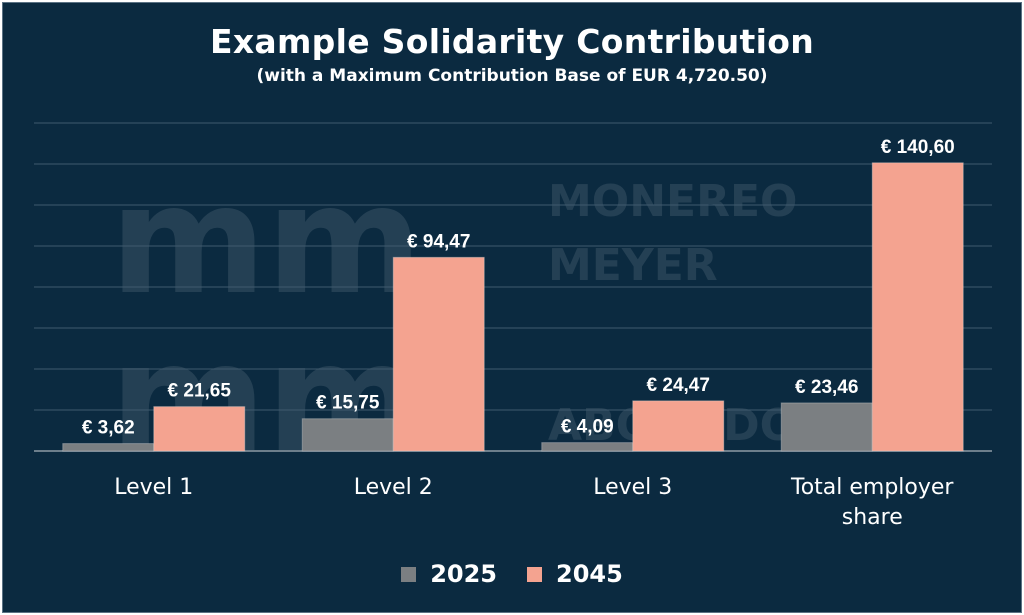 The width and height of the screenshot is (1024, 615). What do you see at coordinates (393, 487) in the screenshot?
I see `x-tick-label-2: Level 2` at bounding box center [393, 487].